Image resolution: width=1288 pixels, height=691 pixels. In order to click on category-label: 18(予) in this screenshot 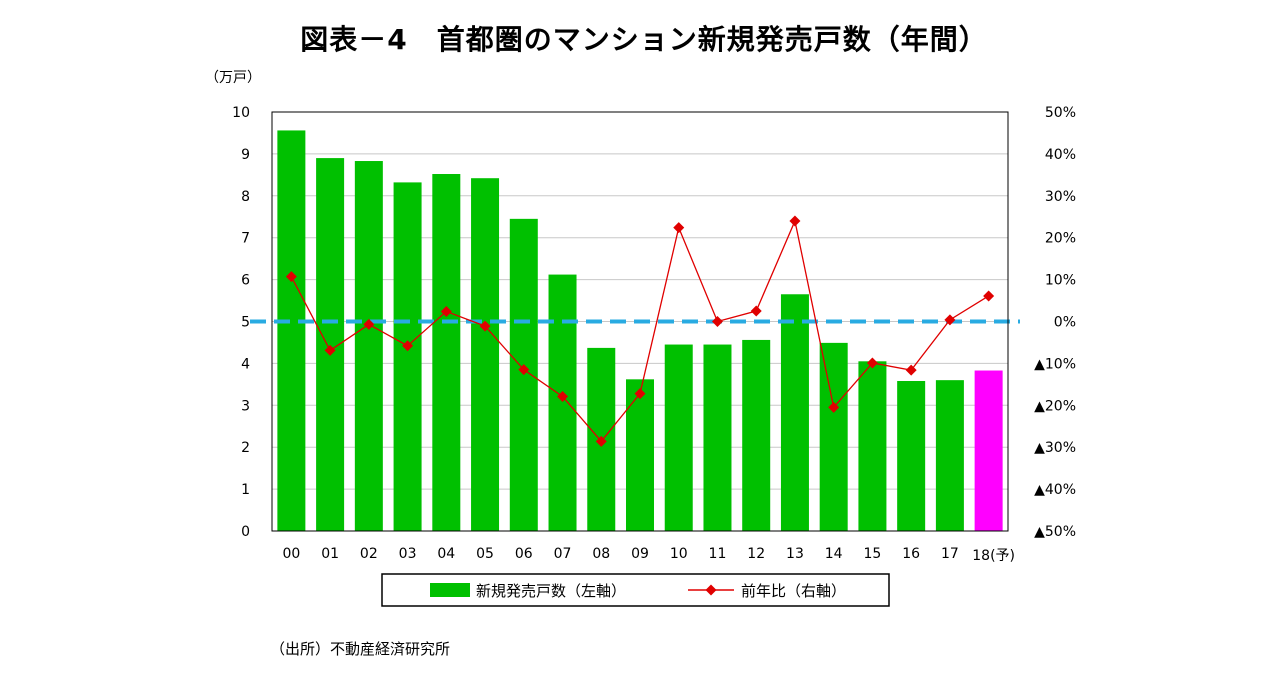, I will do `click(993, 556)`.